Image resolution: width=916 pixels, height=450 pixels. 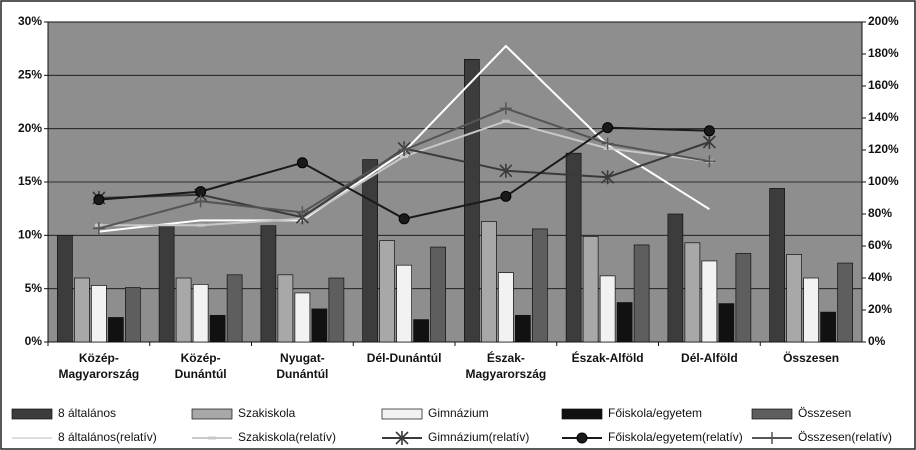 I want to click on y2-tick-label: 140%, so click(x=883, y=117).